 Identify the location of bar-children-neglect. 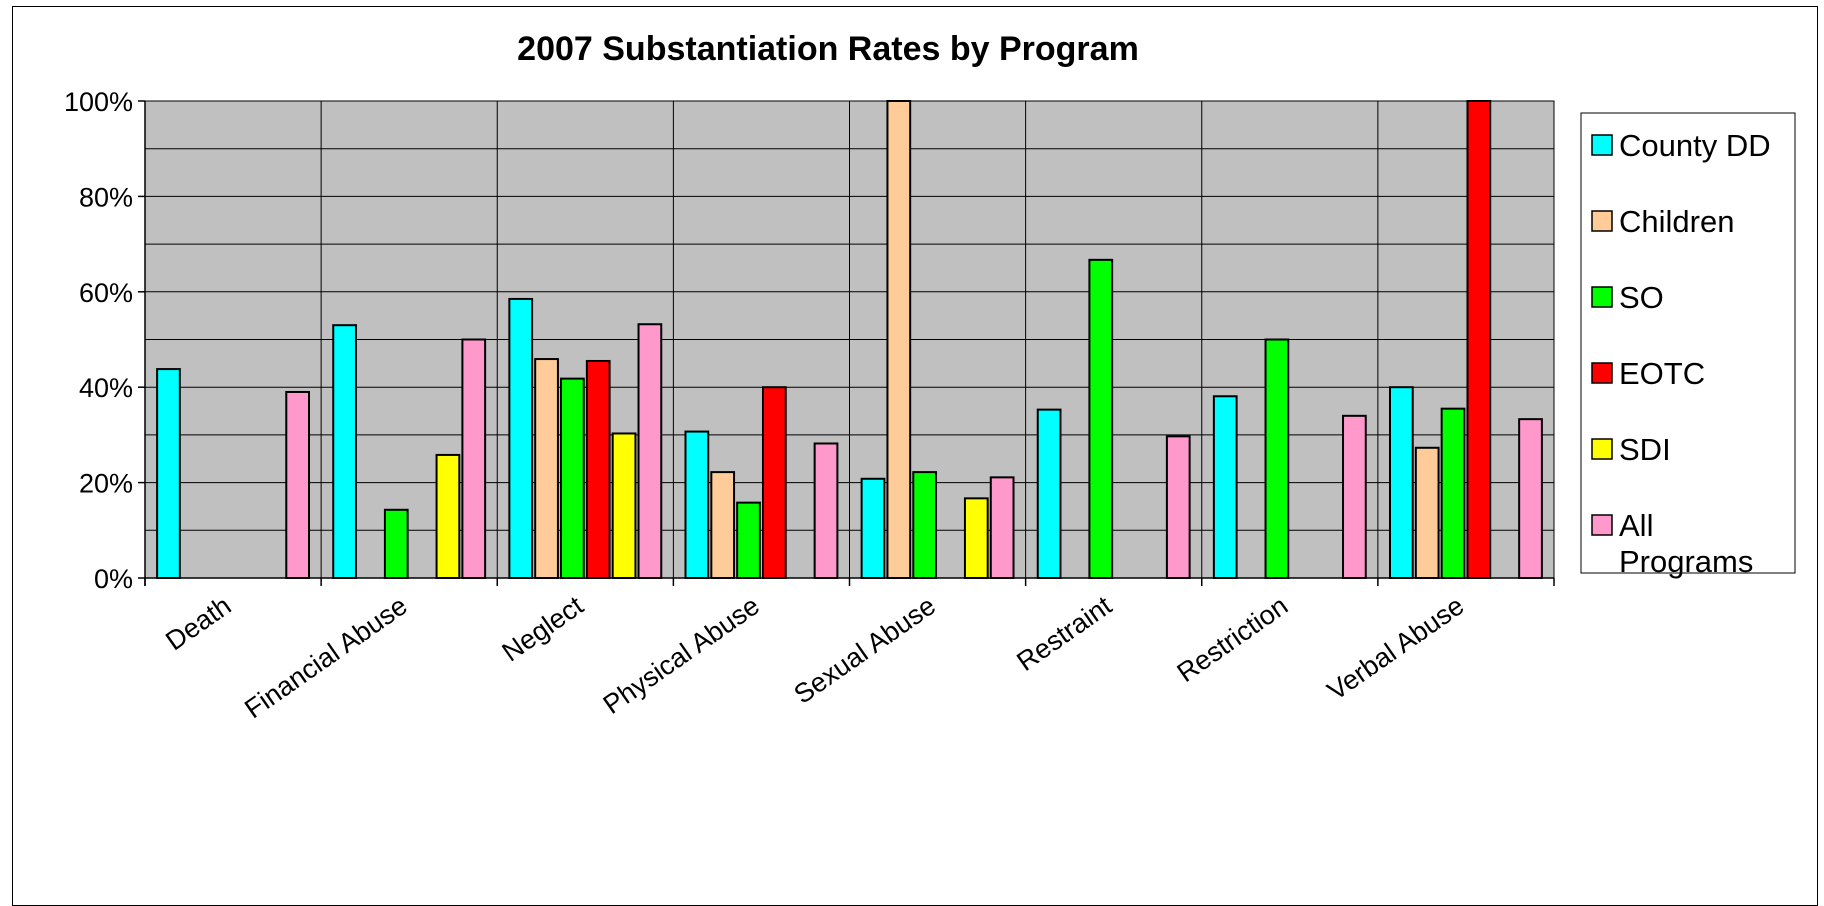
(546, 468).